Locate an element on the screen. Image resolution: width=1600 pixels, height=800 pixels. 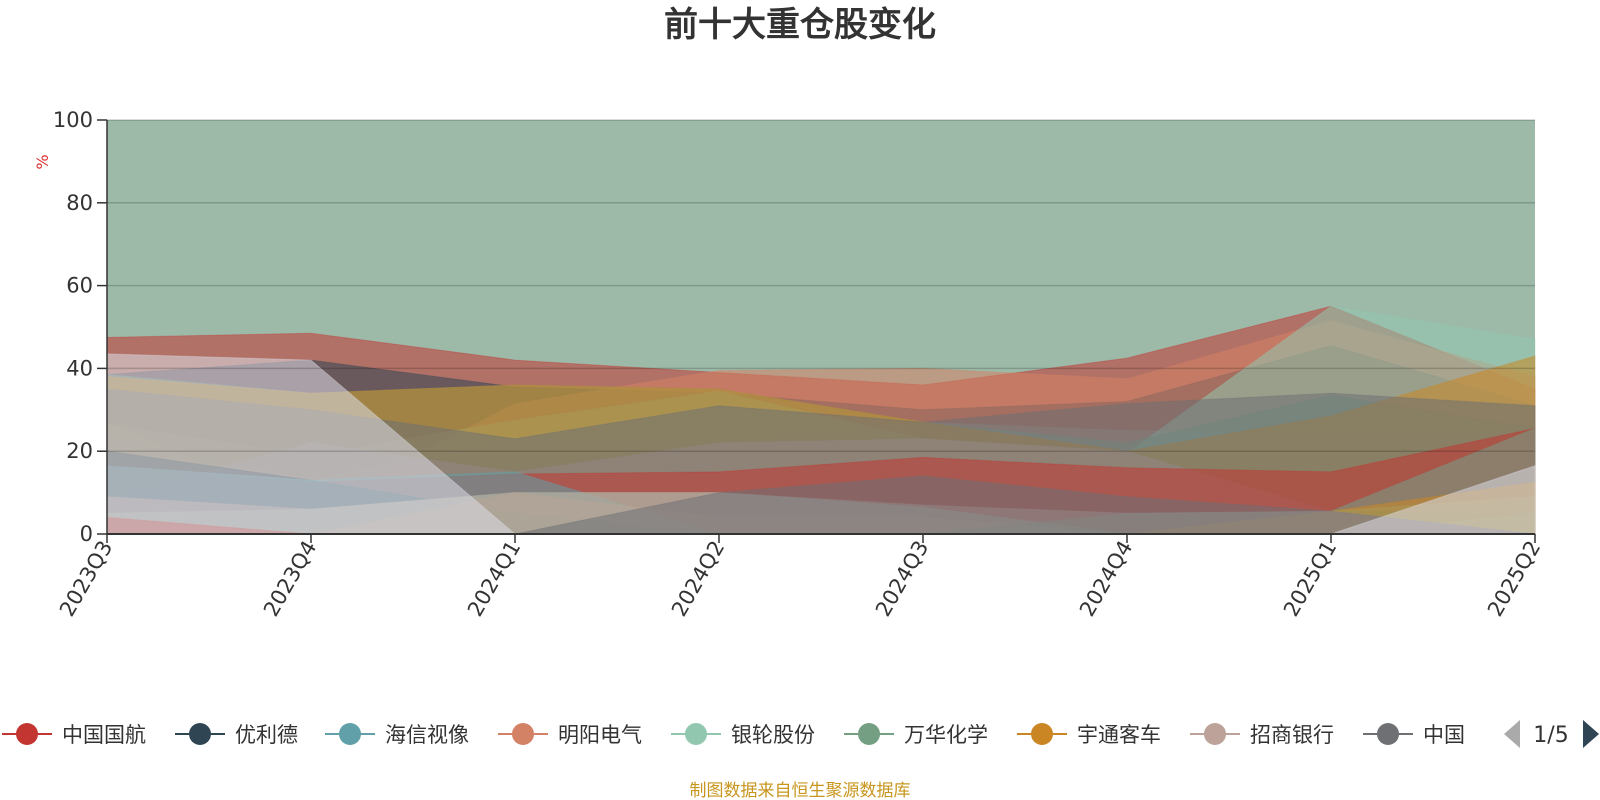
y-tick-label-60: 60 is located at coordinates (79, 286).